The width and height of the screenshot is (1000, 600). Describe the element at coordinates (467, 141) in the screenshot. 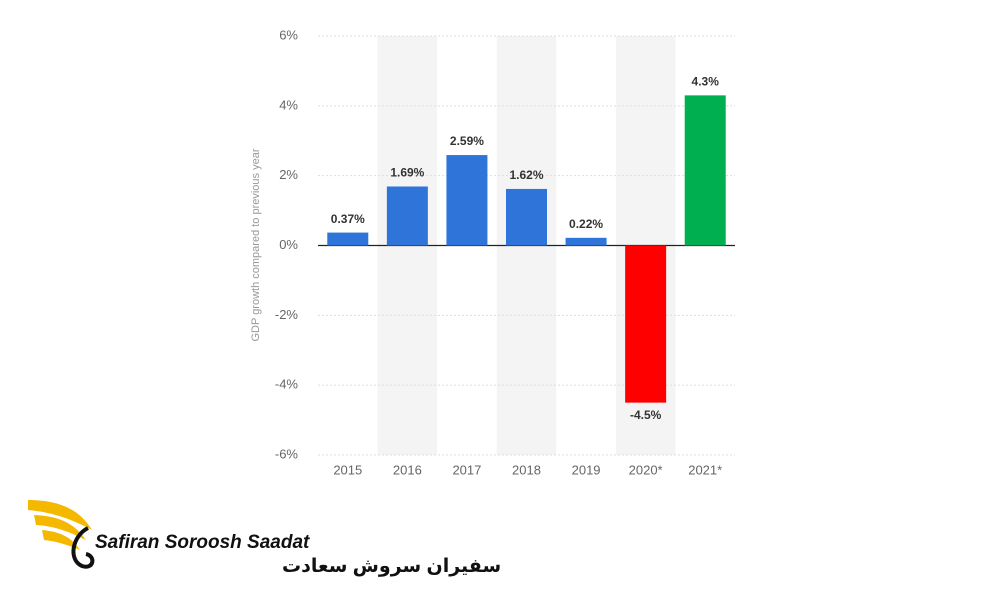

I see `value-label: 2.59%` at that location.